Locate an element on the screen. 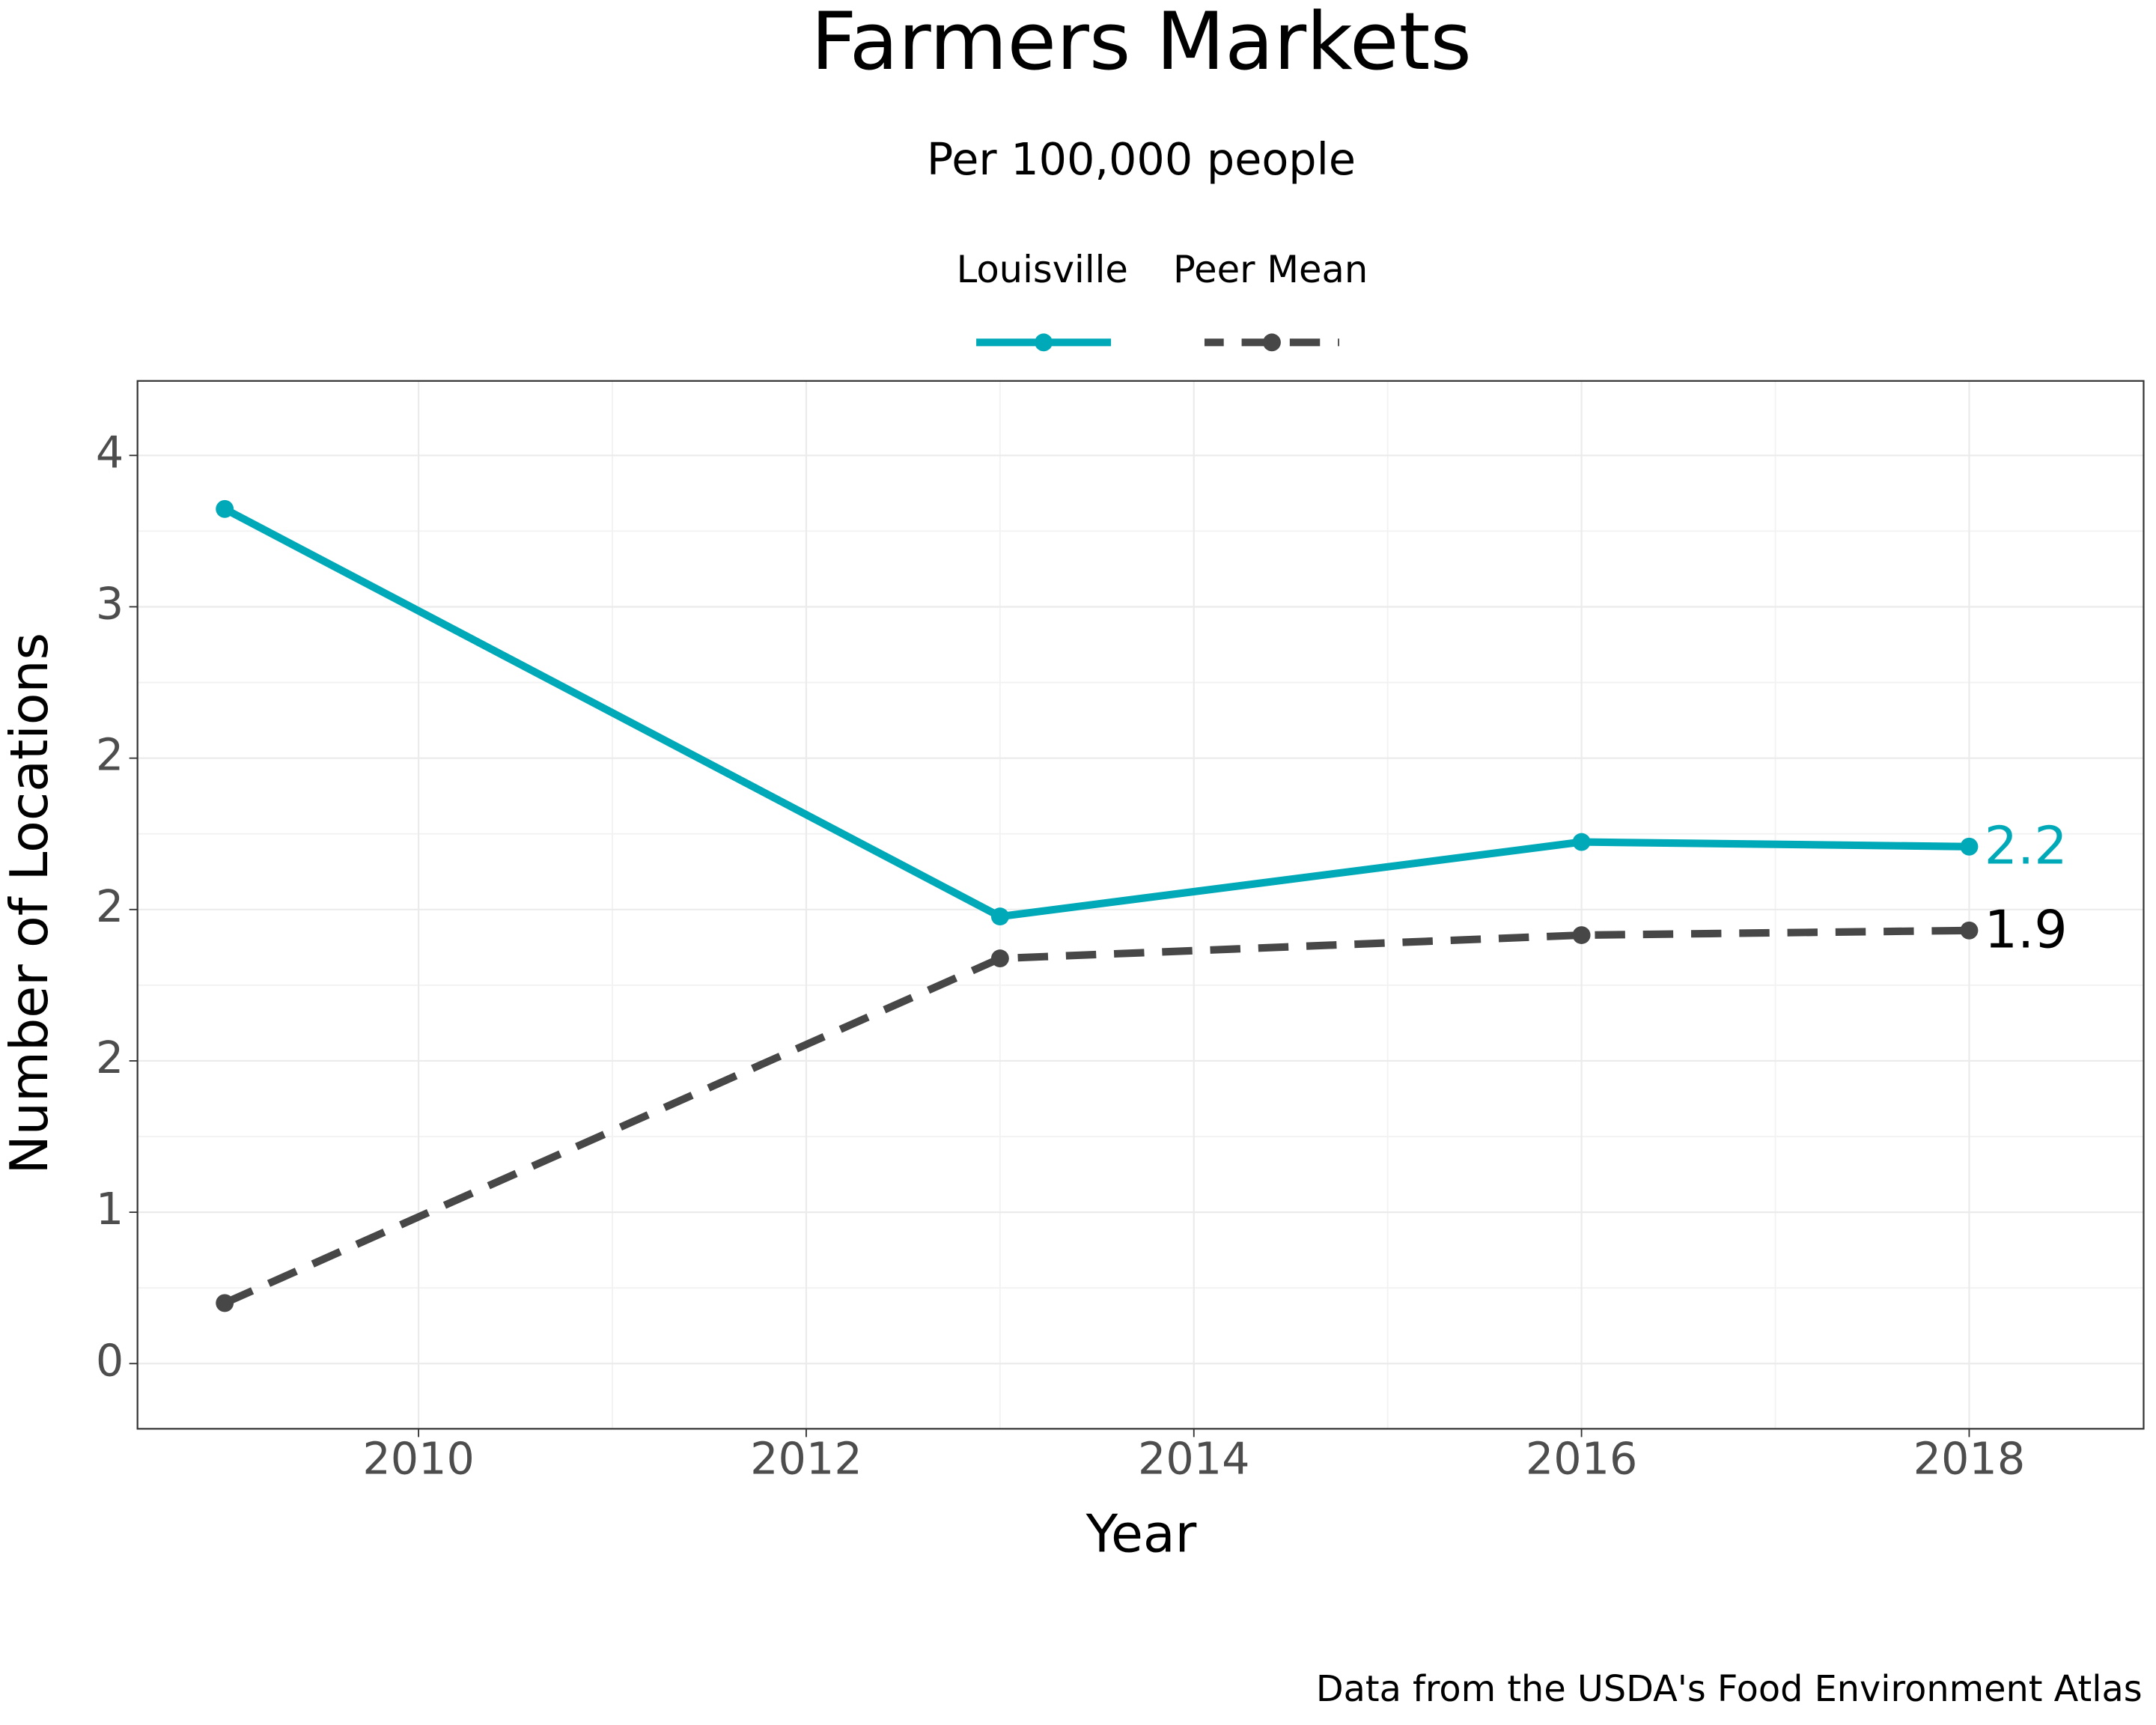 This screenshot has height=1725, width=2156. x-axis-title: Year is located at coordinates (1141, 1534).